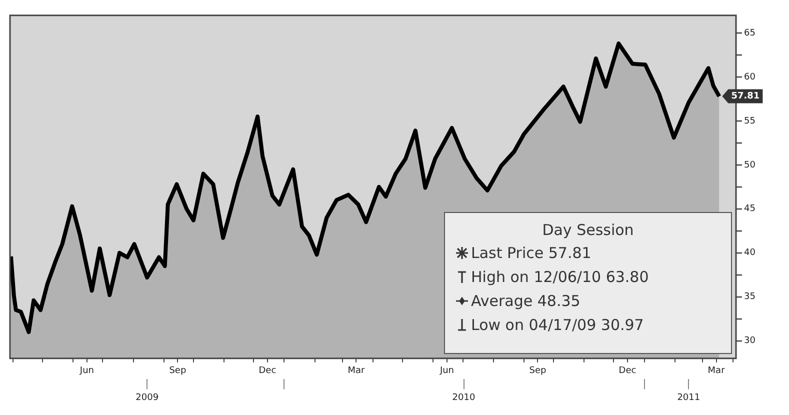 Image resolution: width=789 pixels, height=415 pixels. What do you see at coordinates (464, 397) in the screenshot?
I see `x2-tick-label: 2010` at bounding box center [464, 397].